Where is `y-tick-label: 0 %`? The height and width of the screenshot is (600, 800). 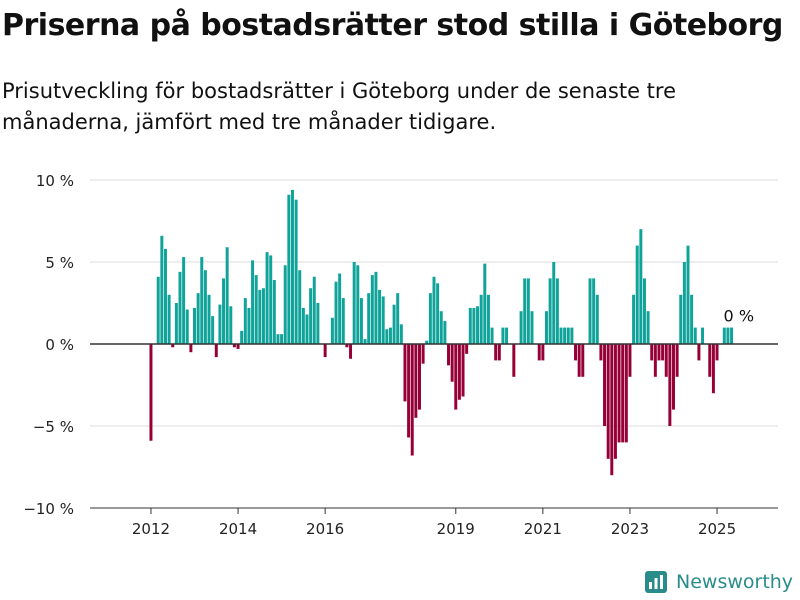 y-tick-label: 0 % is located at coordinates (59, 345).